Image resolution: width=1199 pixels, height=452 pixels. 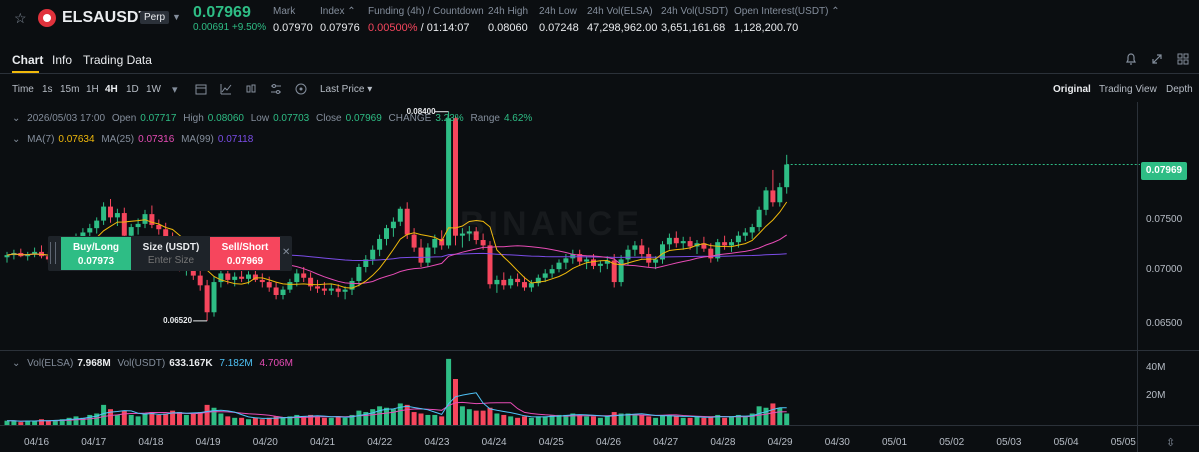 What do you see at coordinates (346, 89) in the screenshot?
I see `price-type-select: Last Price ▾` at bounding box center [346, 89].